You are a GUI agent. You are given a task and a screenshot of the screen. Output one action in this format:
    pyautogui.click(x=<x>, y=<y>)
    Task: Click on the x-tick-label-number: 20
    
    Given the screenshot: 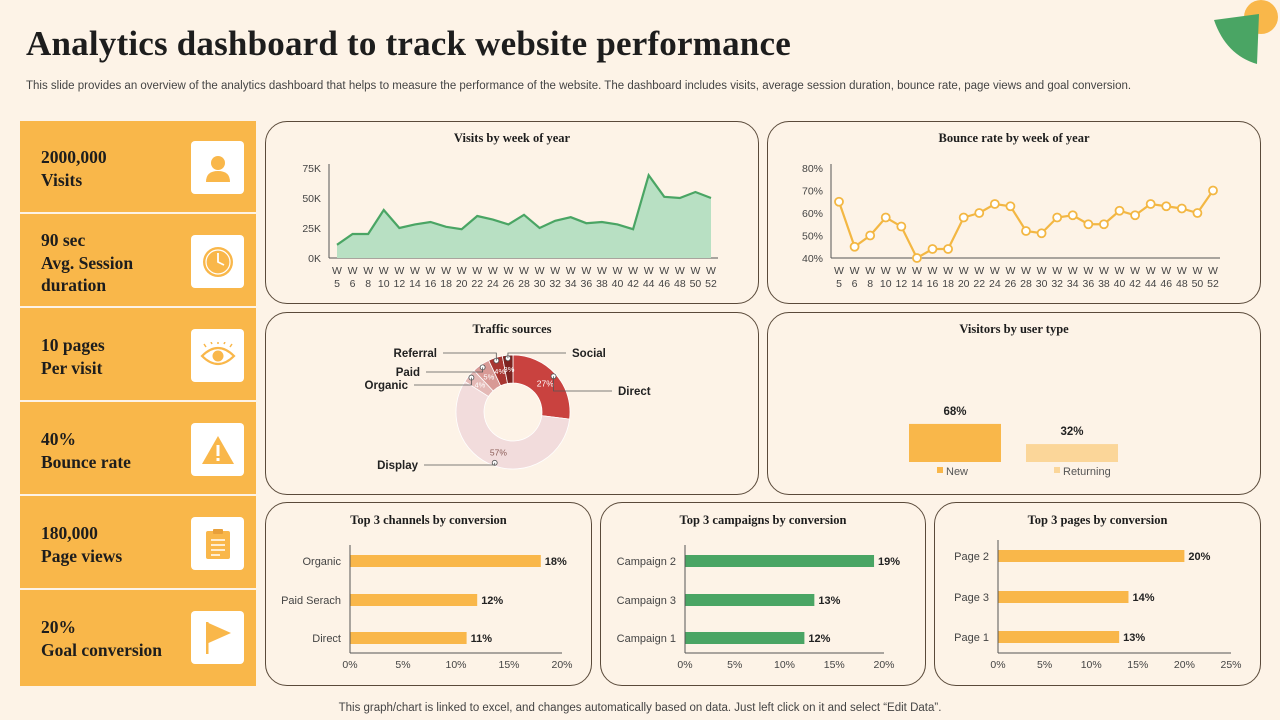 What is the action you would take?
    pyautogui.click(x=964, y=284)
    